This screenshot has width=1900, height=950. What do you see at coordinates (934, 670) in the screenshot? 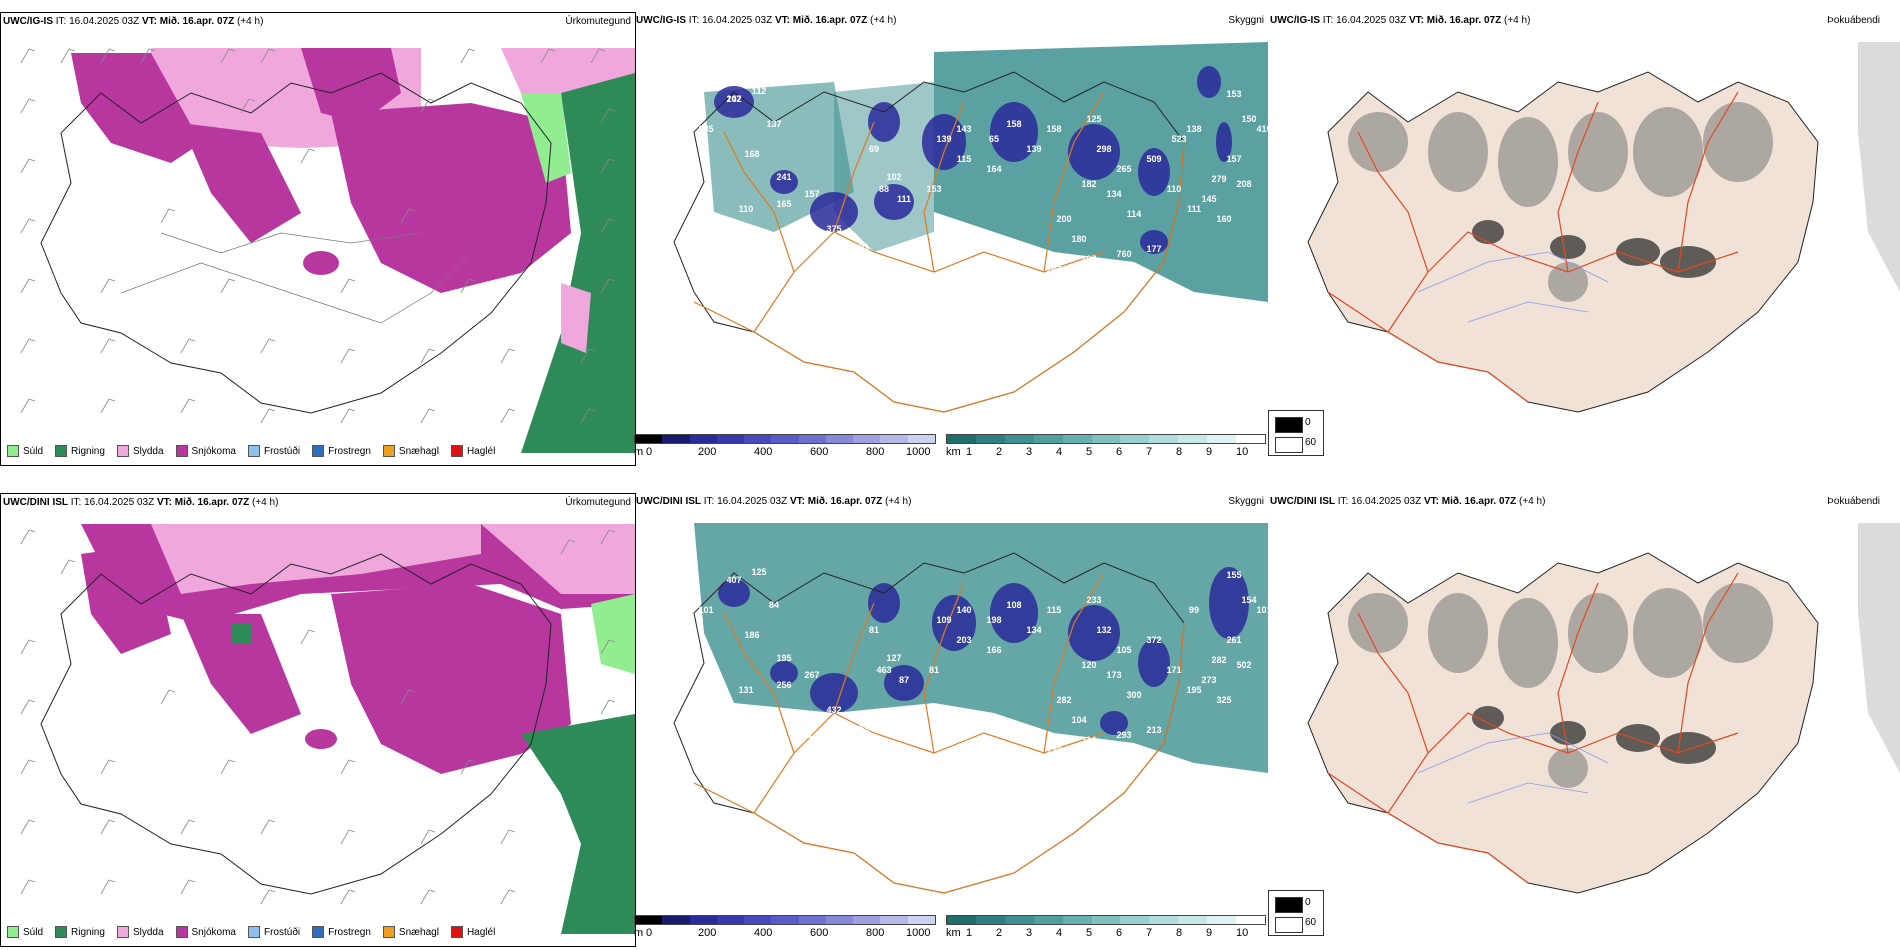
I see `cloud-base-label: 81` at bounding box center [934, 670].